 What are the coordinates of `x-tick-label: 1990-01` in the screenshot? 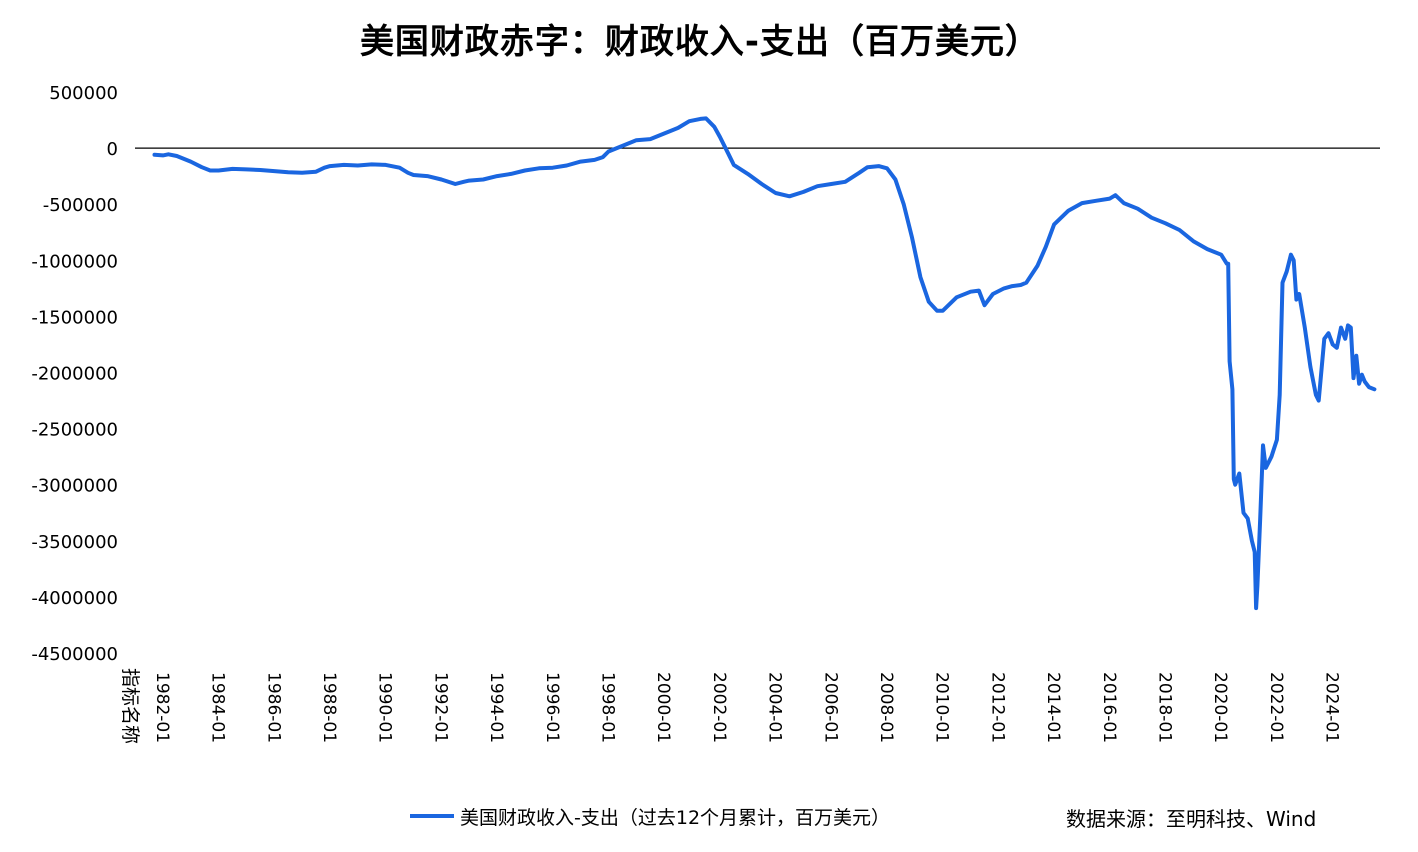 It's located at (385, 707).